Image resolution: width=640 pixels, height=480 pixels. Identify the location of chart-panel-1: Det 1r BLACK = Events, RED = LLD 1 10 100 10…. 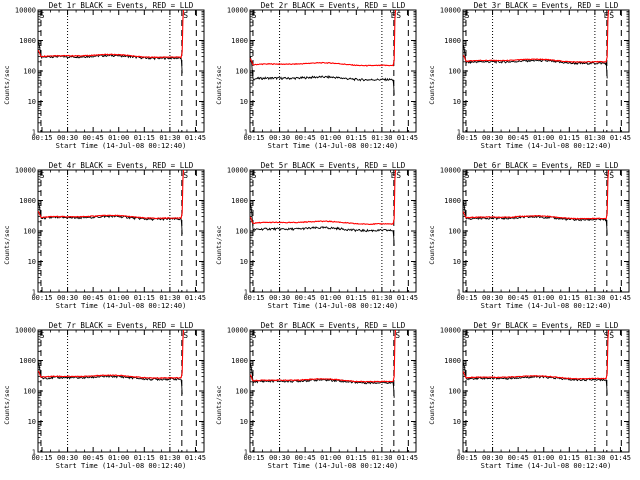
(104, 75).